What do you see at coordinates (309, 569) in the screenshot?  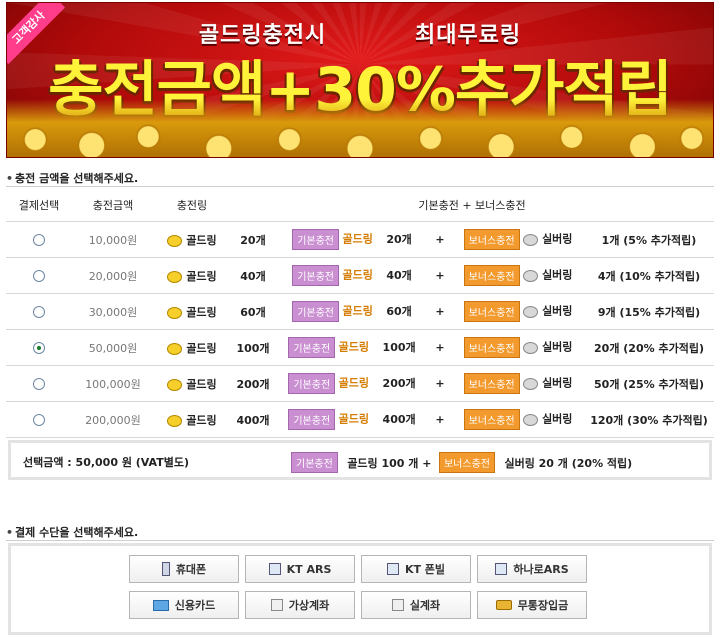 I see `pay-button-label: KT ARS` at bounding box center [309, 569].